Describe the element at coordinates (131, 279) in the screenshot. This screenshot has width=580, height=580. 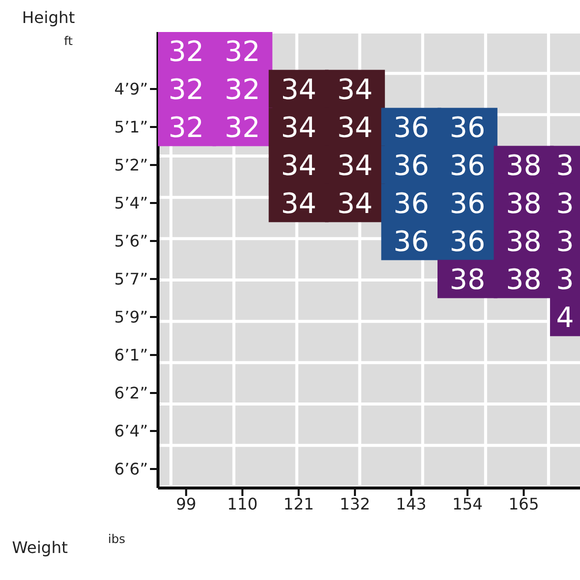
I see `y-tick-label: 5’7”` at that location.